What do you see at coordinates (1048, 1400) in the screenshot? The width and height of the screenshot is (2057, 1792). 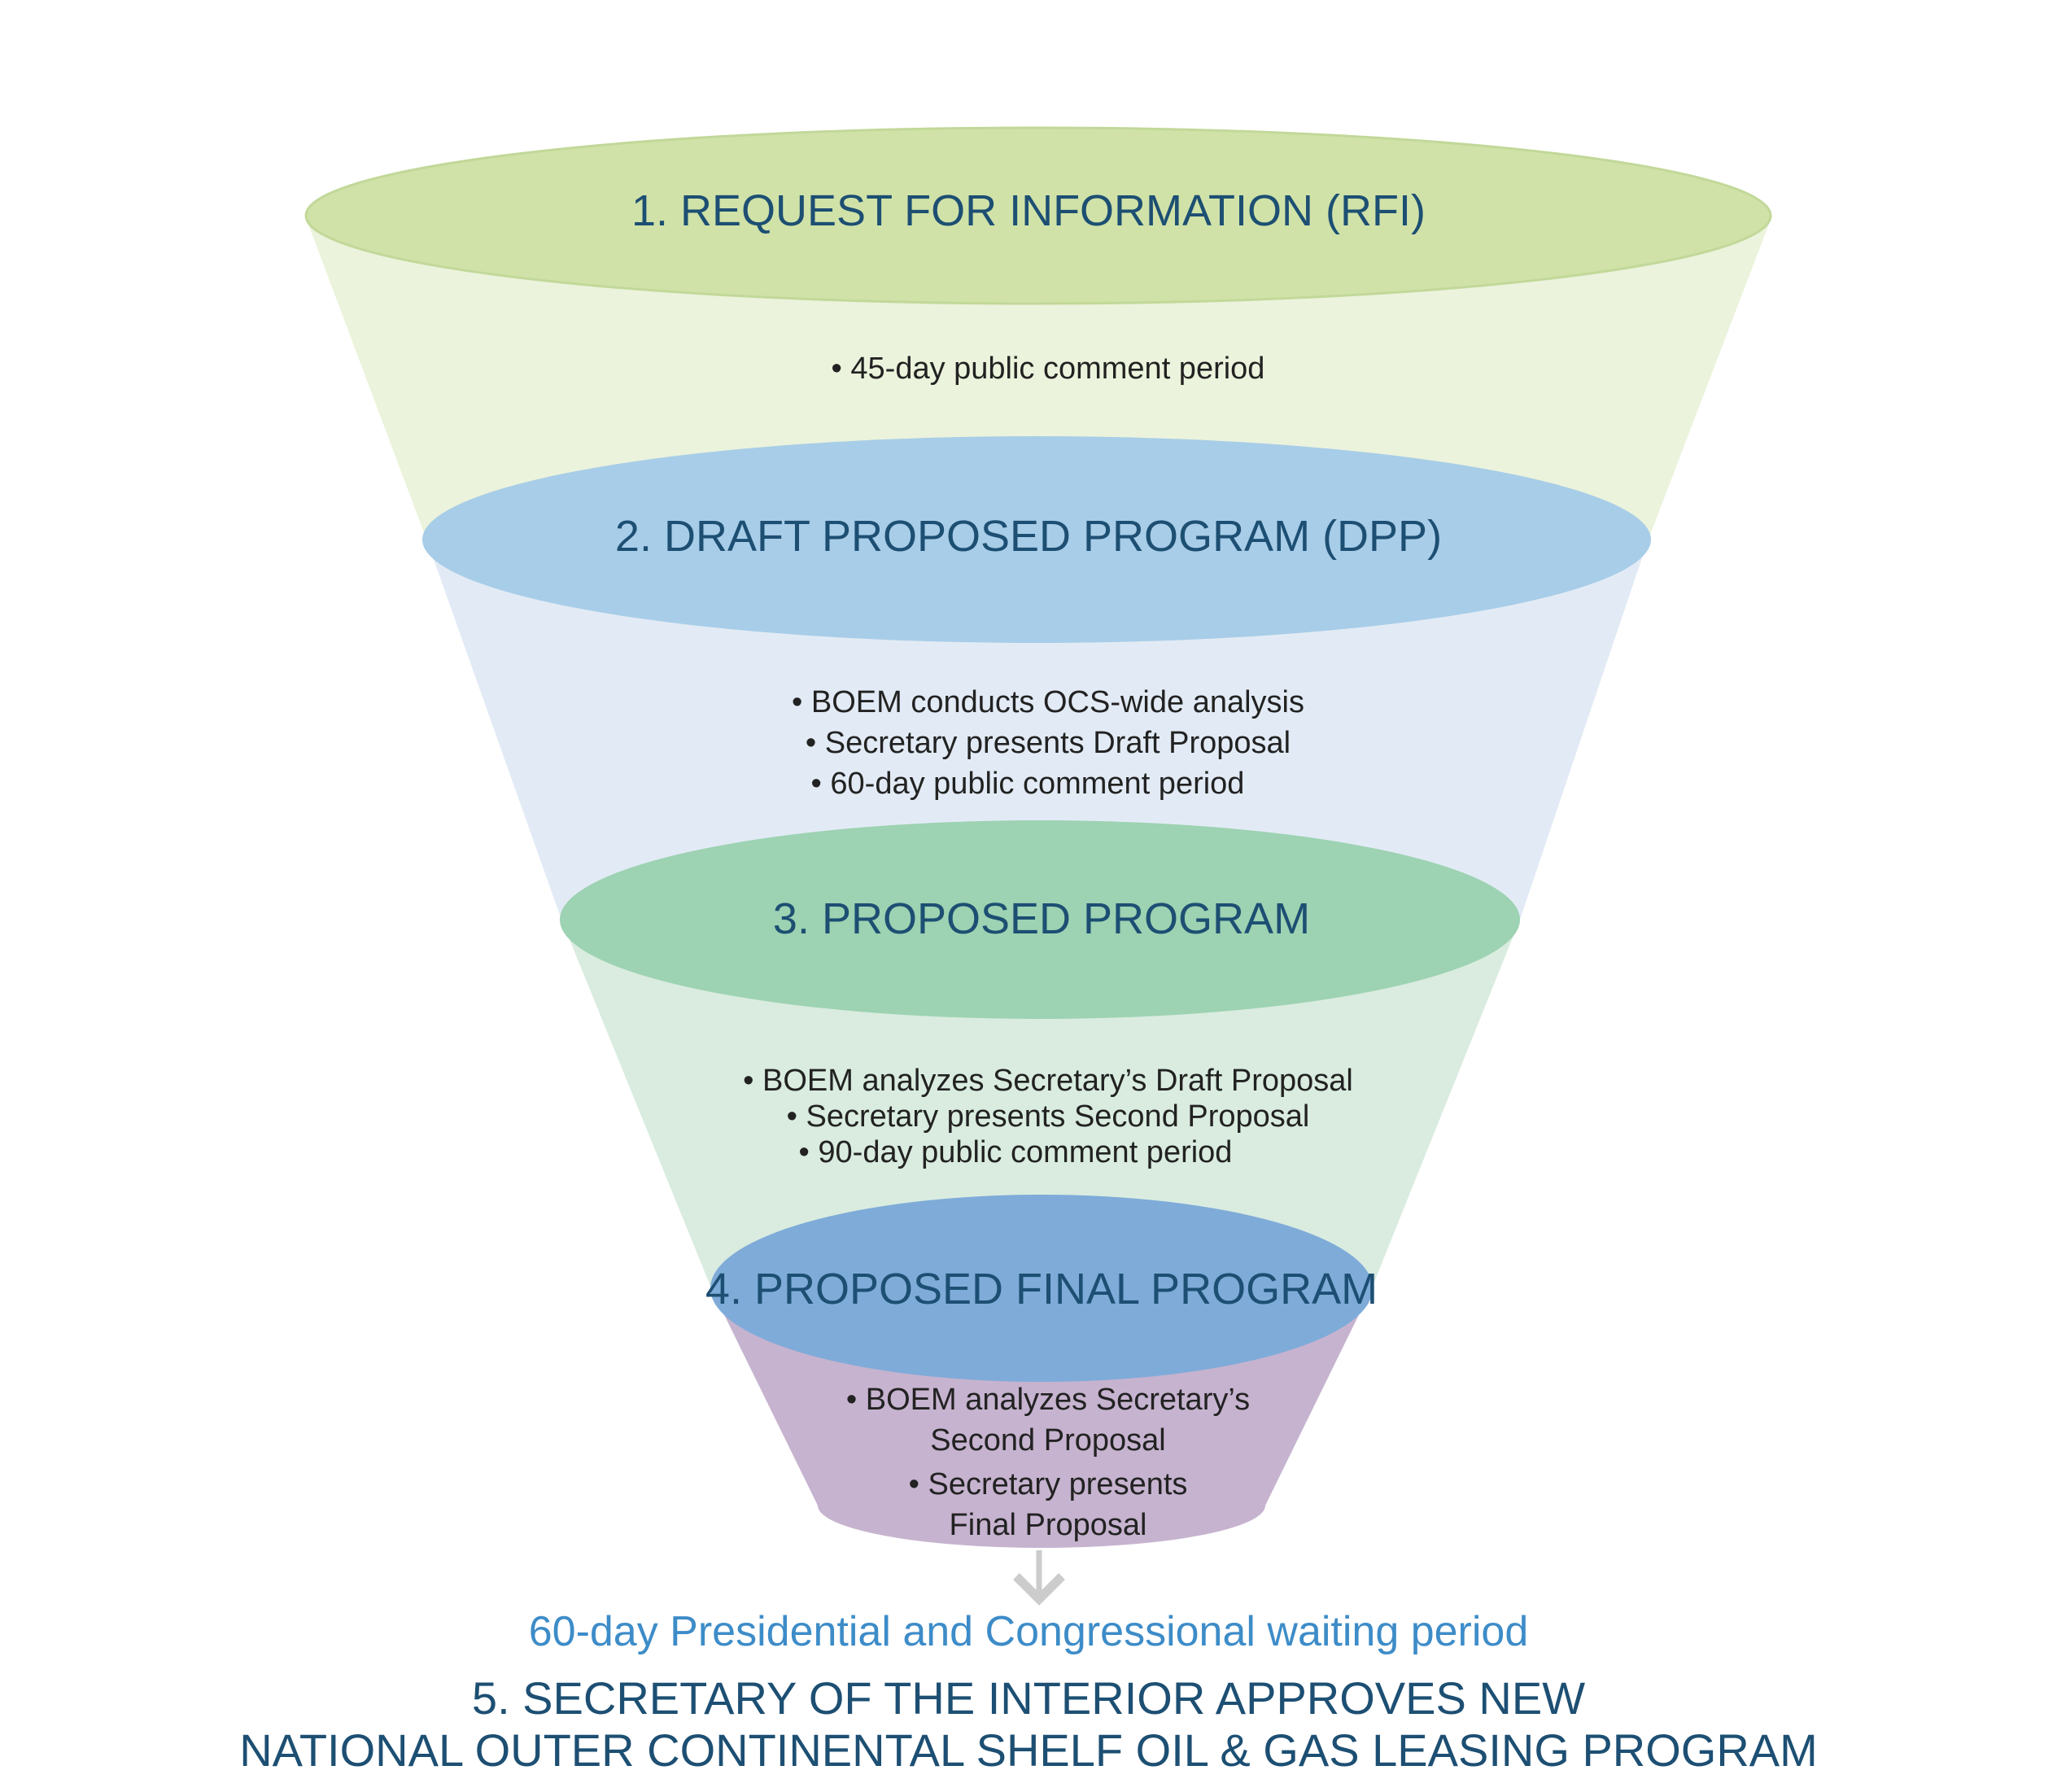 I see `stage-4-bullet-1: • BOEM analyzes Secretary’s` at bounding box center [1048, 1400].